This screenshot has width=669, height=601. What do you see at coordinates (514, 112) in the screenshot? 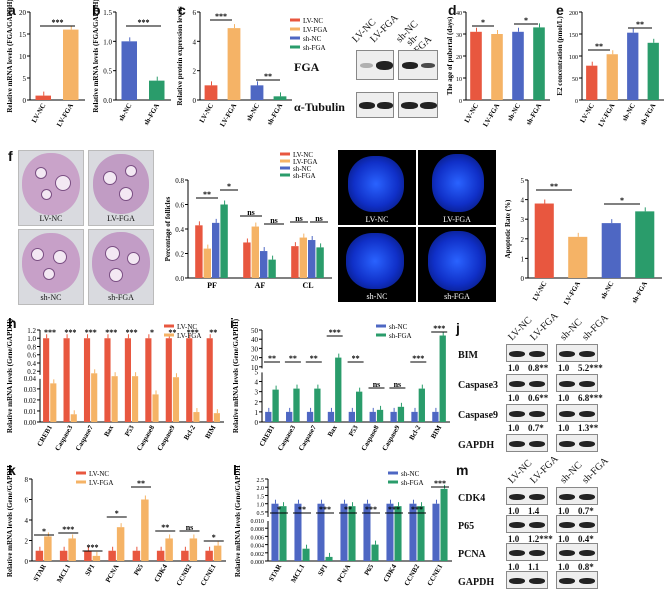
I see `x-tick-label: sh-NC` at bounding box center [514, 112].